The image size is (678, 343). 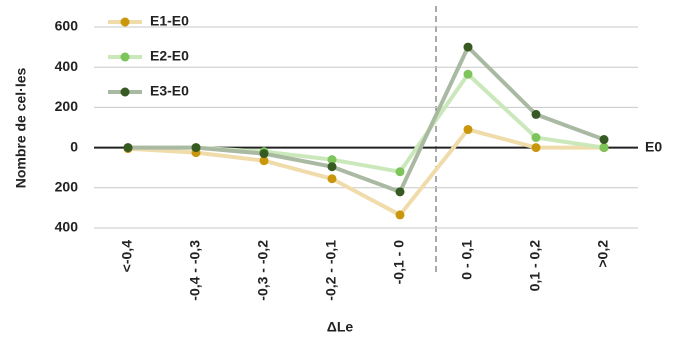 I want to click on x-tick-label: -0,3 - -0,2, so click(x=263, y=270).